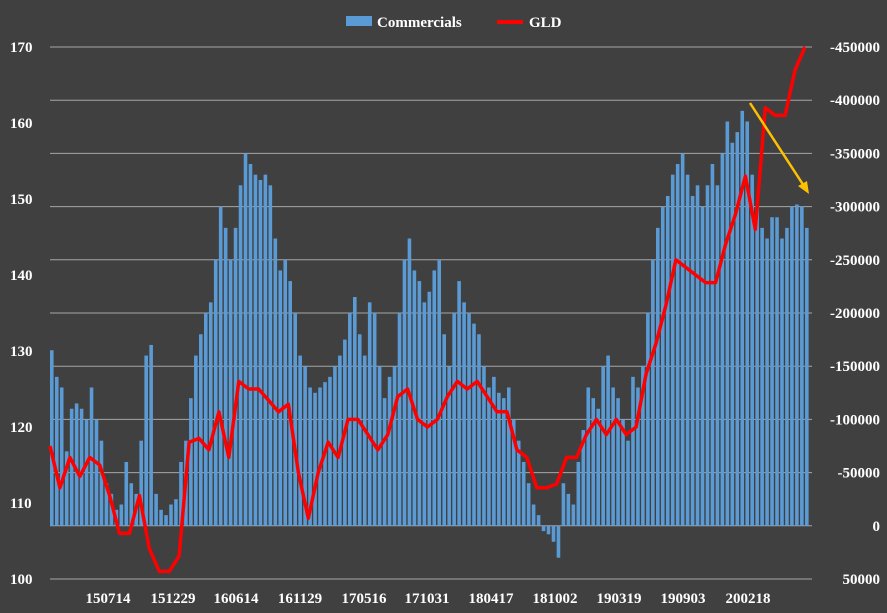  I want to click on right-tick-label: 50000, so click(862, 580).